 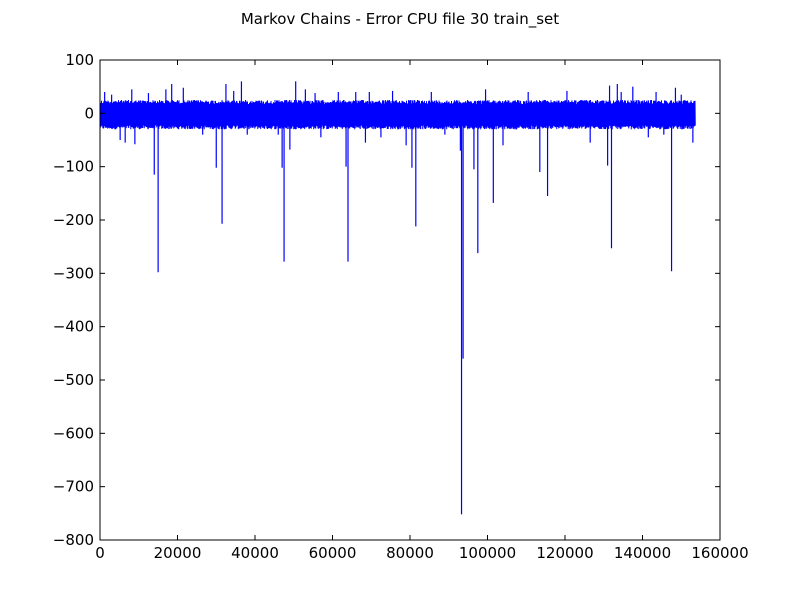 What do you see at coordinates (178, 553) in the screenshot?
I see `x-tick-label: 20000` at bounding box center [178, 553].